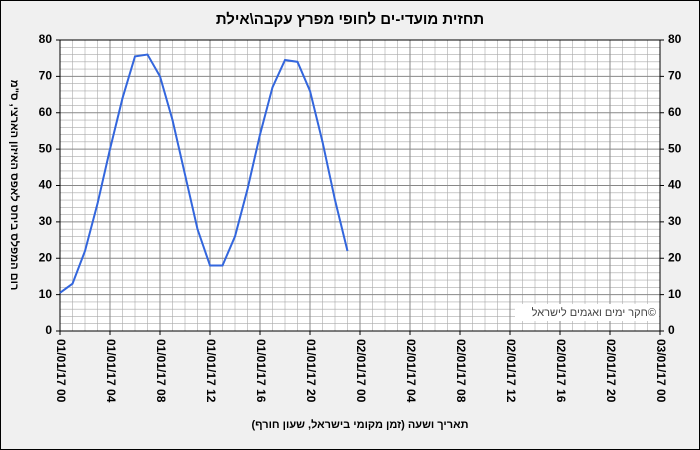 The width and height of the screenshot is (700, 450). I want to click on annotation: ©חקר ימים ואגמים לישראל, so click(594, 312).